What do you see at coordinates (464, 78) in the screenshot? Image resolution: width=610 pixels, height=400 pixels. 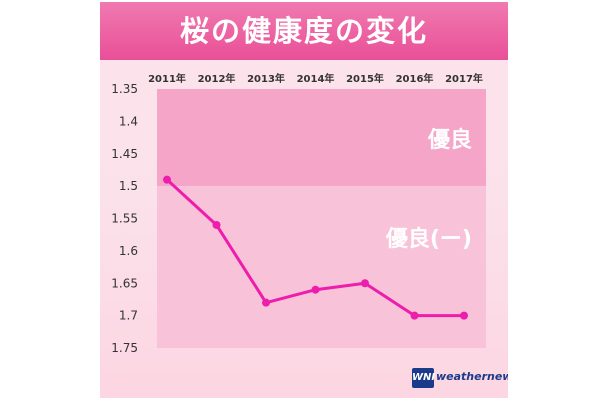 I see `x-tick-label: 2017年` at bounding box center [464, 78].